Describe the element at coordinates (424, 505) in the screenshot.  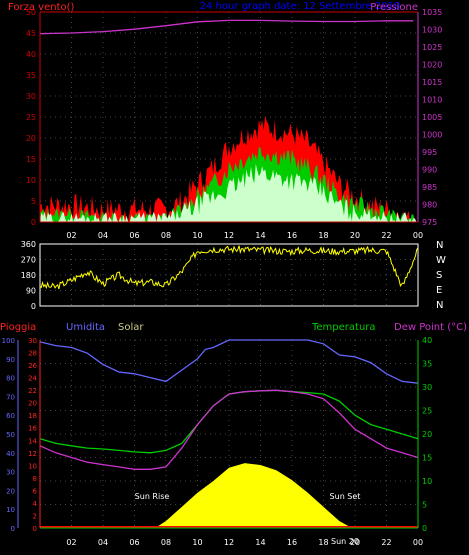
I see `temperature-tick-label: 5` at that location.